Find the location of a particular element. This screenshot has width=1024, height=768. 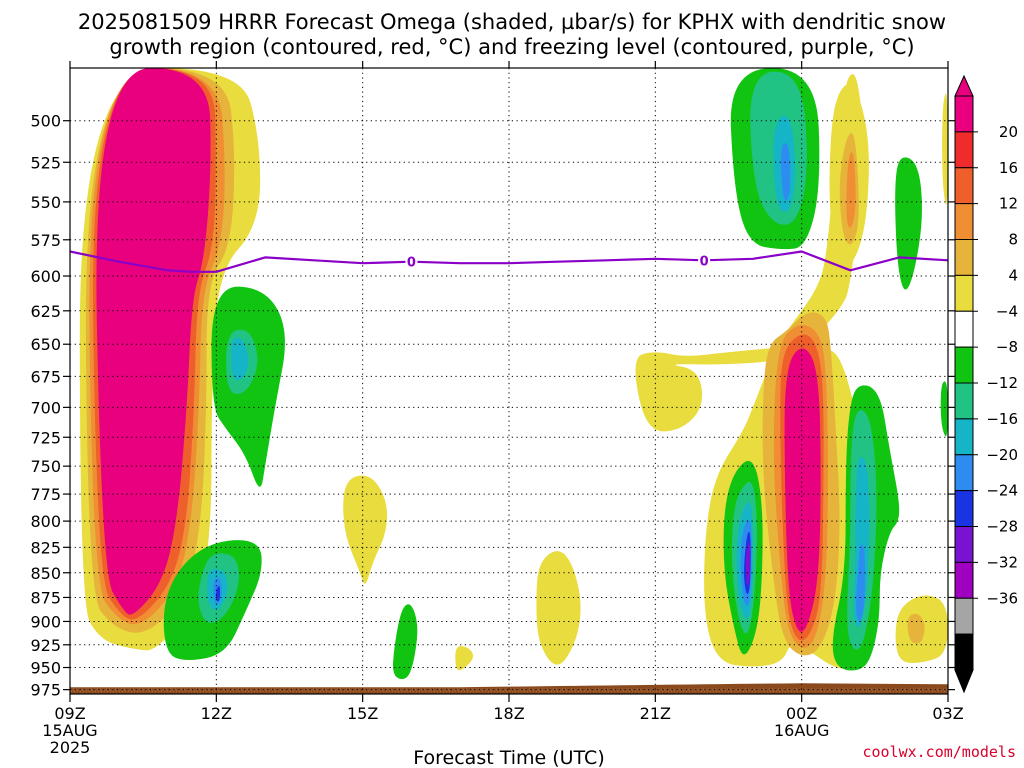

colorbar-swatch is located at coordinates (964, 473).